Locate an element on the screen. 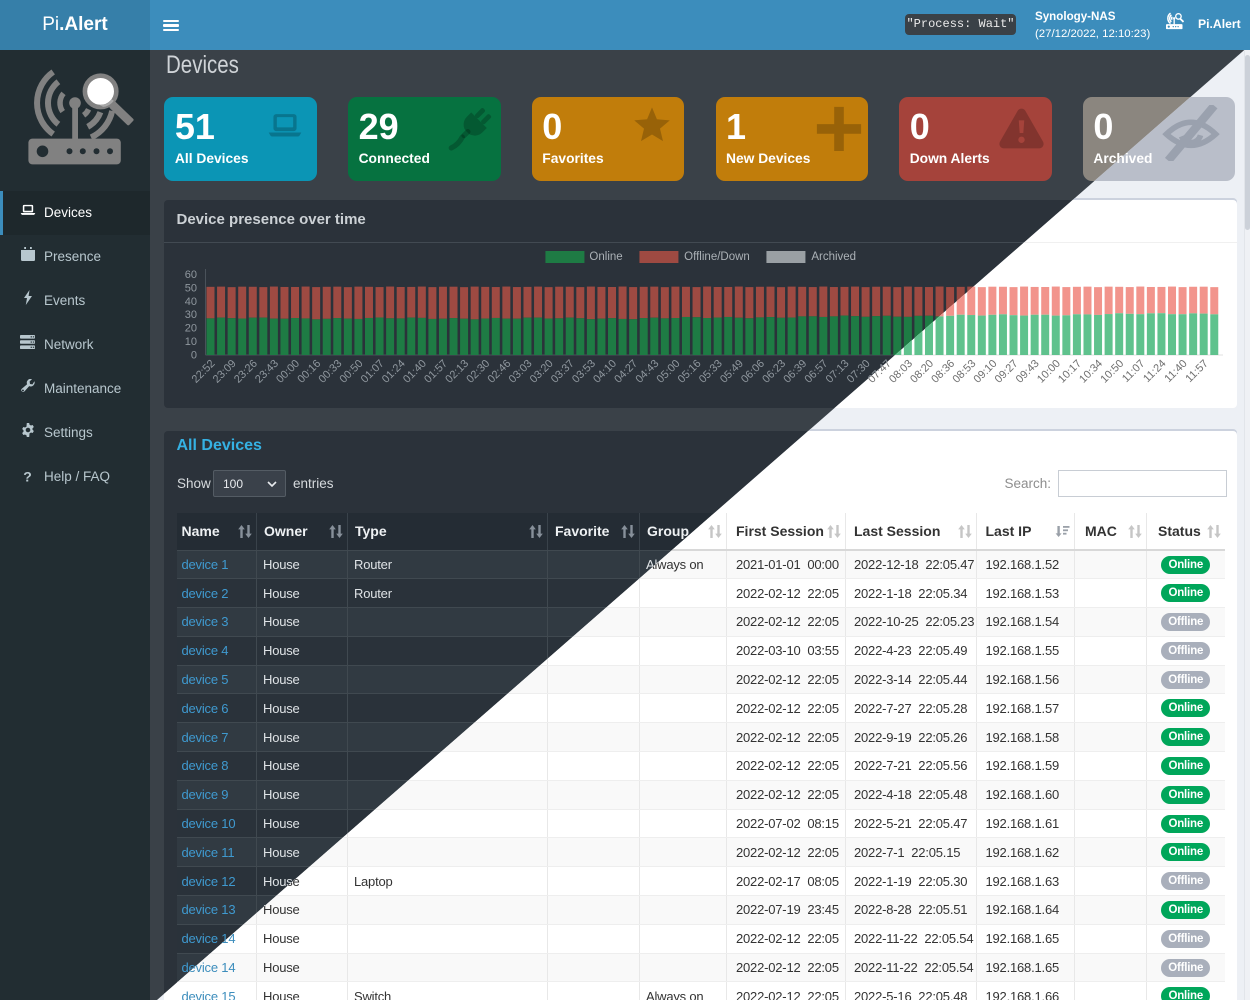  svg-text: 06:39 is located at coordinates (795, 372).